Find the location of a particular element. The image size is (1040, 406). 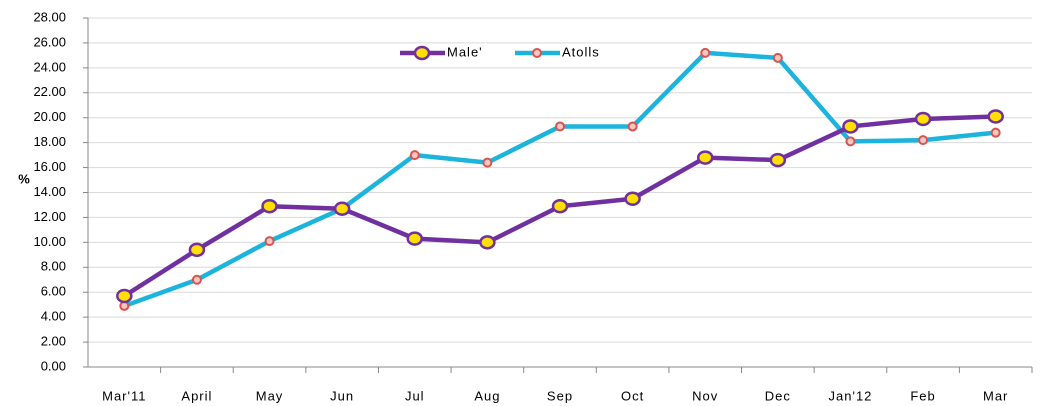

y-tick-label: 2.00 is located at coordinates (53, 341).